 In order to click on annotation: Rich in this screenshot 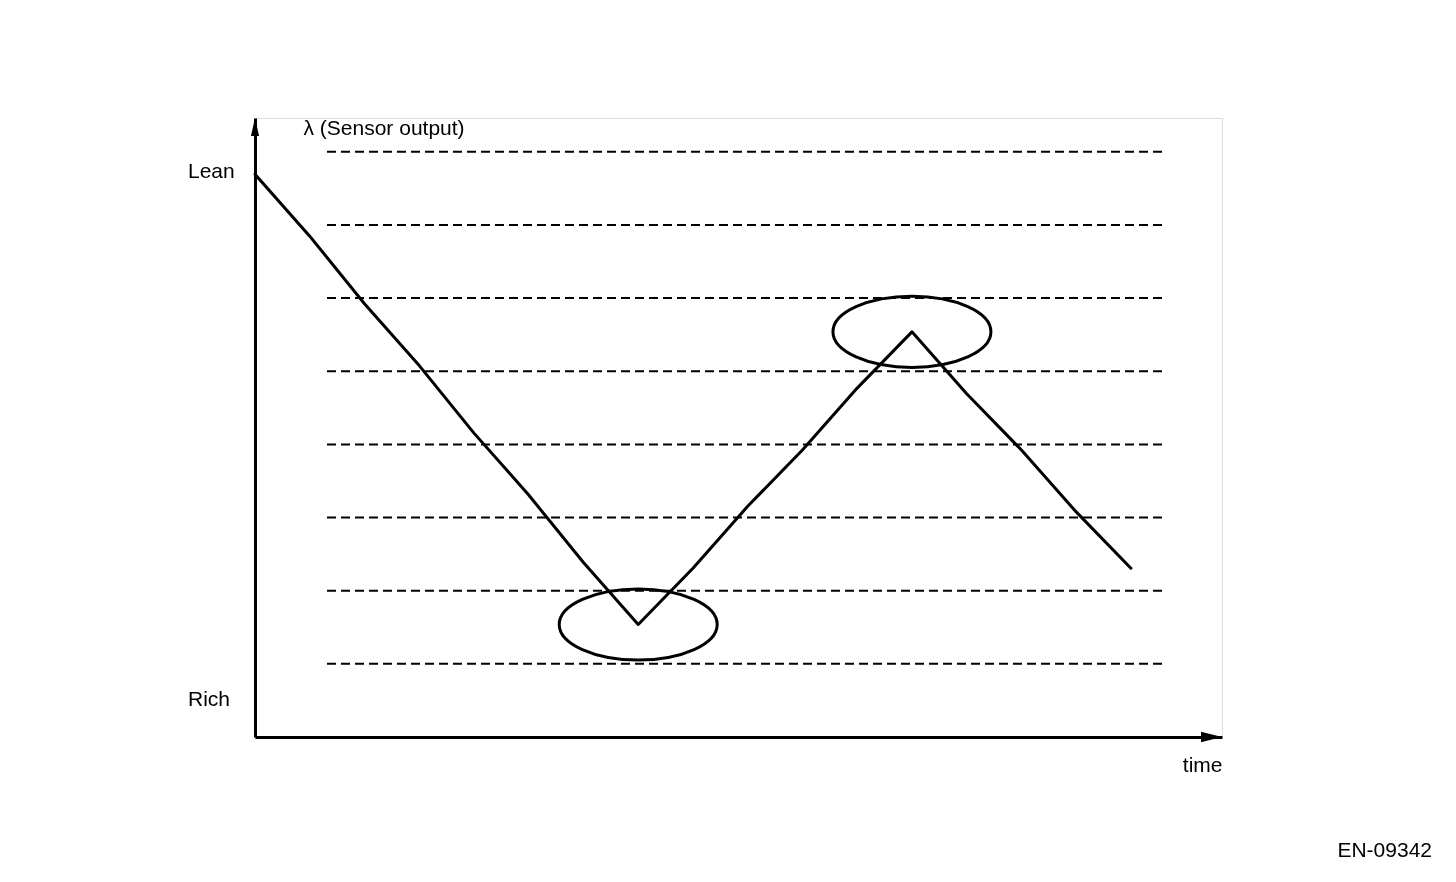, I will do `click(209, 698)`.